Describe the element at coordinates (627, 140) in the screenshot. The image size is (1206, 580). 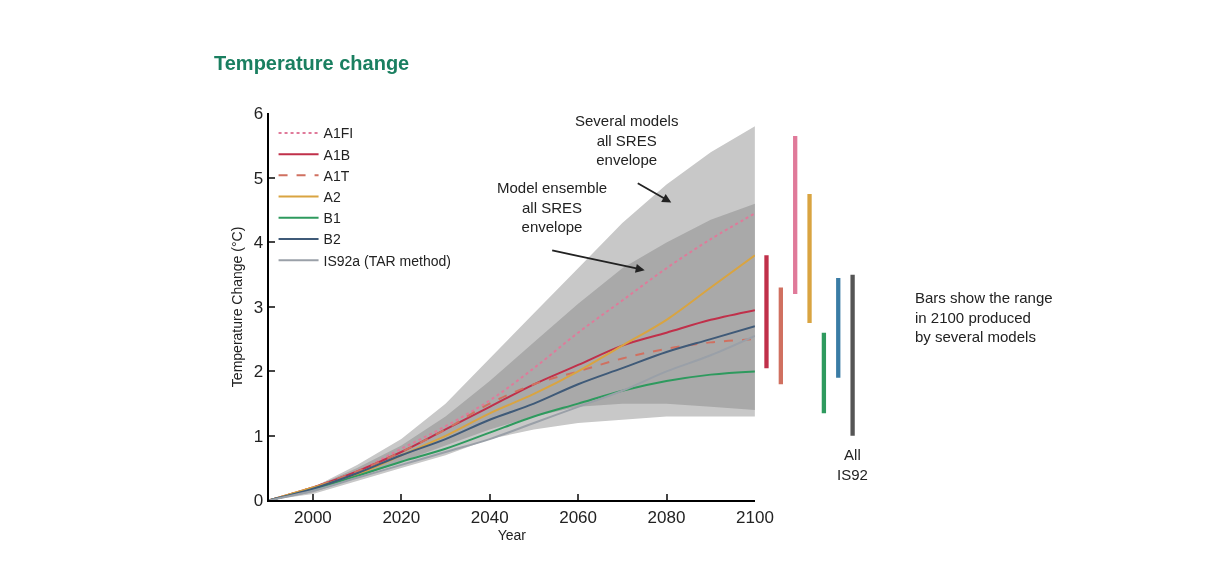
I see `annotation: Several models all SRES envelope` at that location.